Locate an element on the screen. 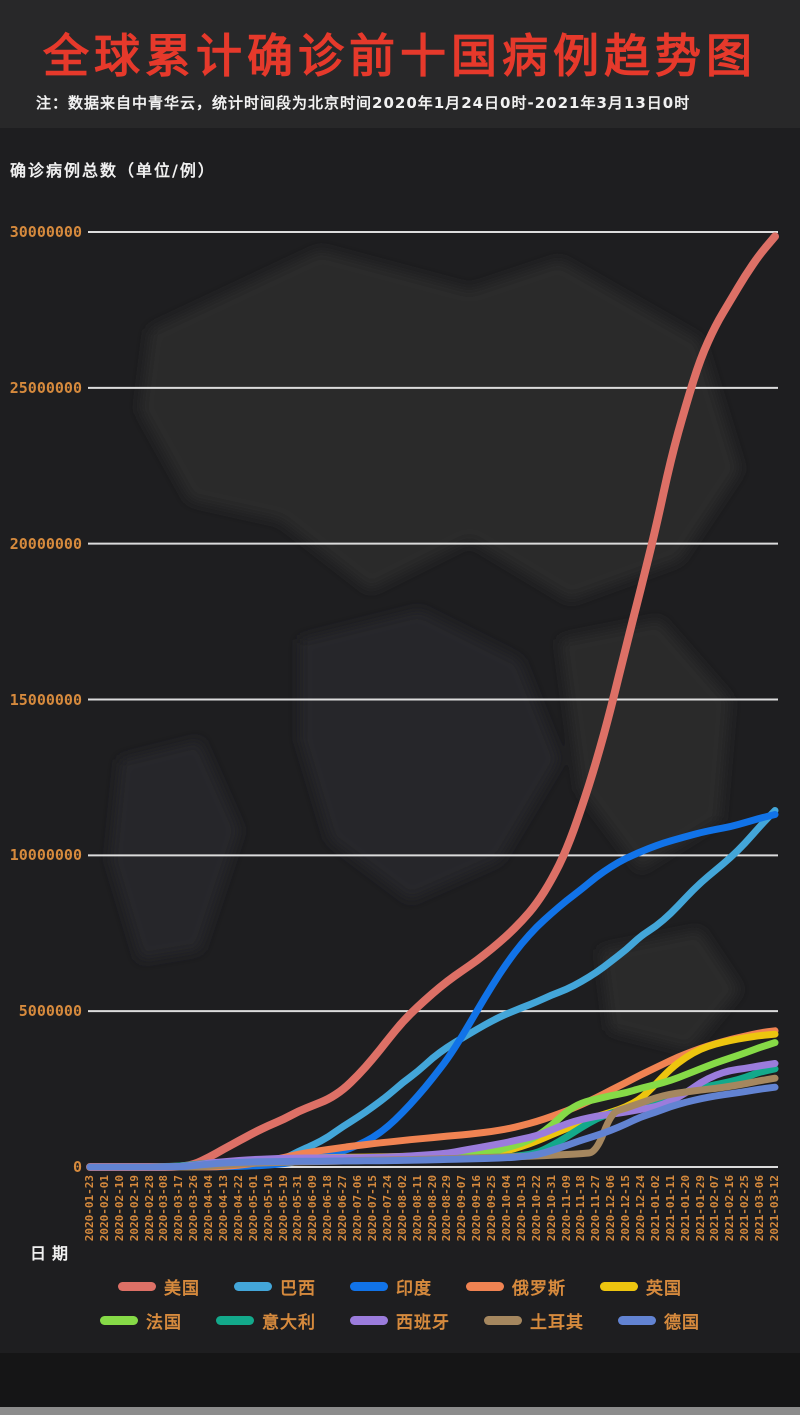  x-tick-label: 2020-12-15 is located at coordinates (626, 1208).